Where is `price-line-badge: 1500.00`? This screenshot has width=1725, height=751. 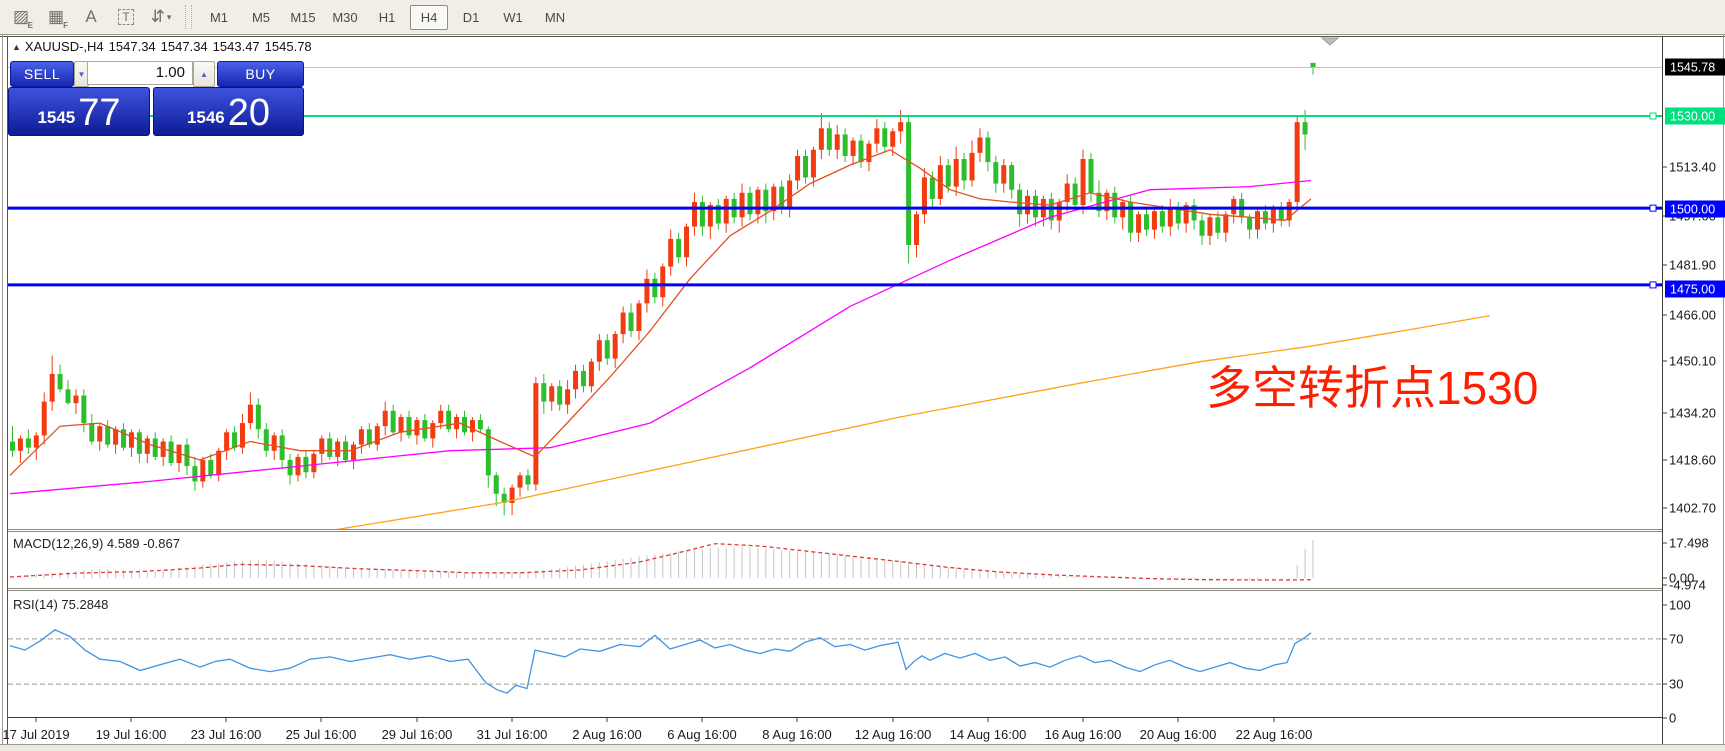
price-line-badge: 1500.00 is located at coordinates (1695, 209).